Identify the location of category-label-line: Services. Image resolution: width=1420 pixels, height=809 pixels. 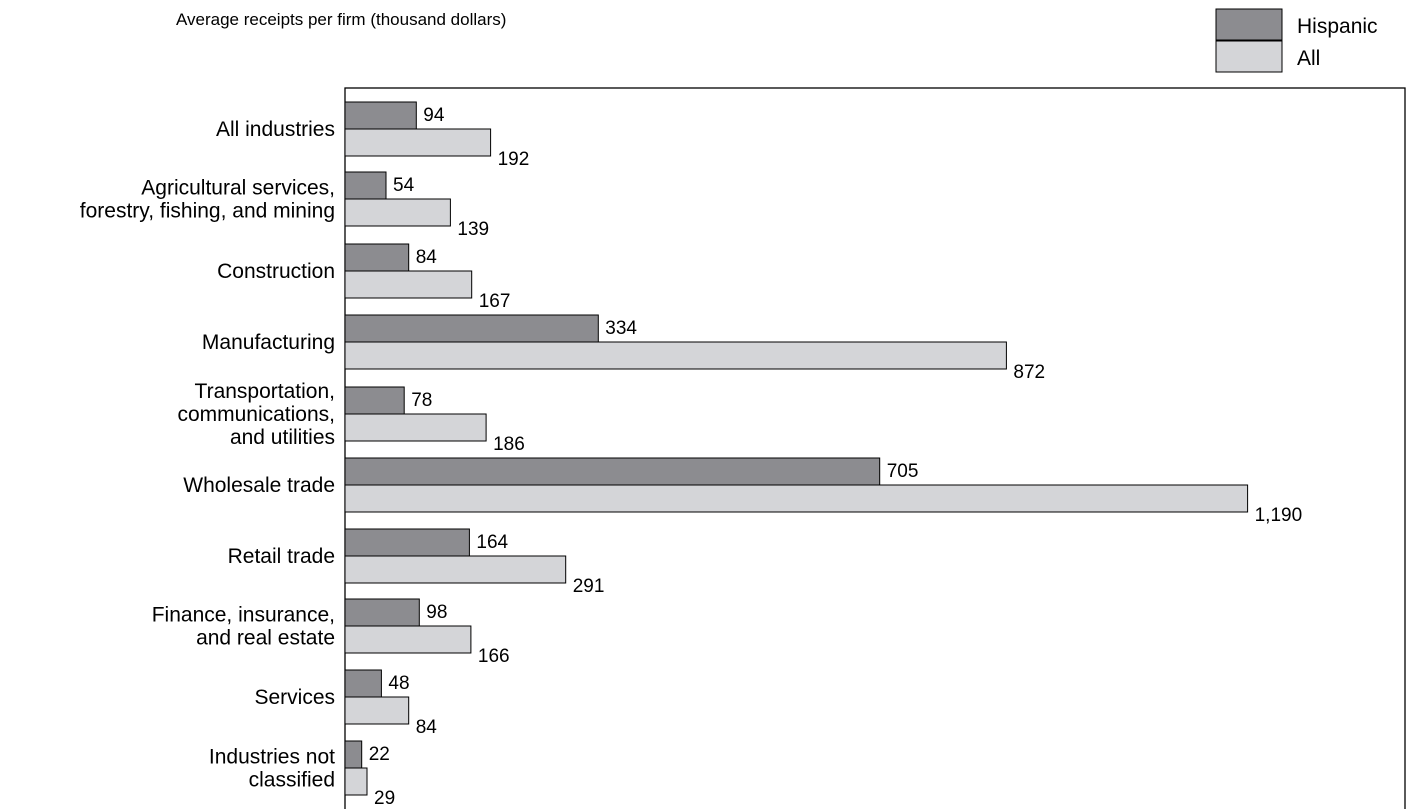
(294, 697).